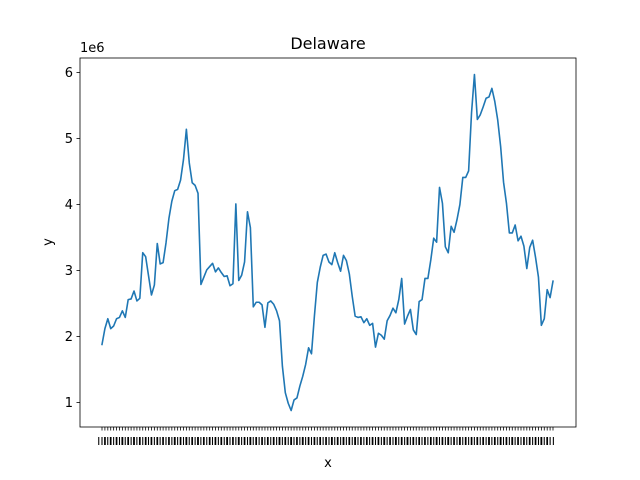 The image size is (640, 480). Describe the element at coordinates (69, 205) in the screenshot. I see `y-tick-label: 4` at that location.